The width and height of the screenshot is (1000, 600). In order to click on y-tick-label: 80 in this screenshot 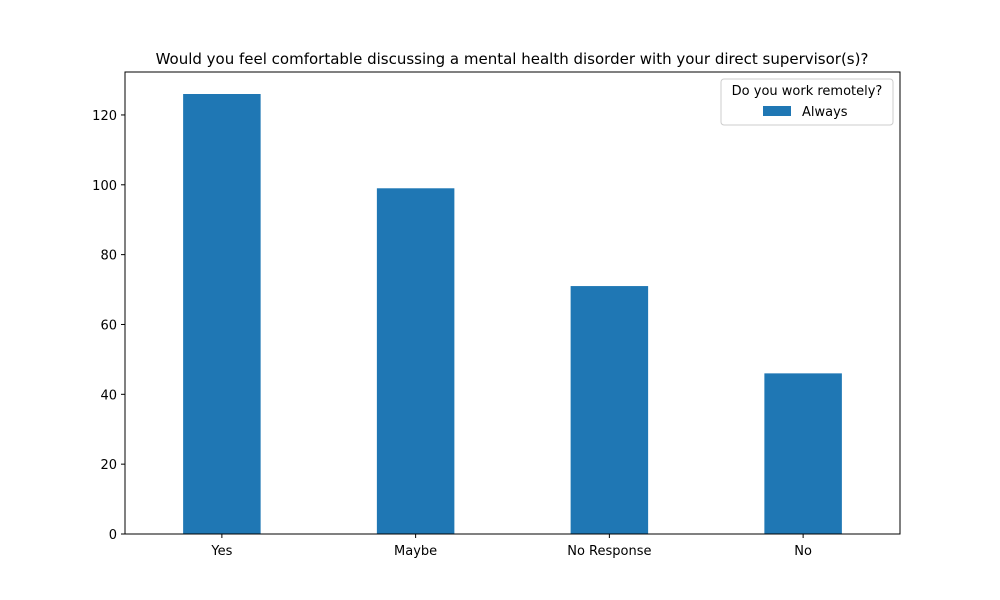, I will do `click(108, 256)`.